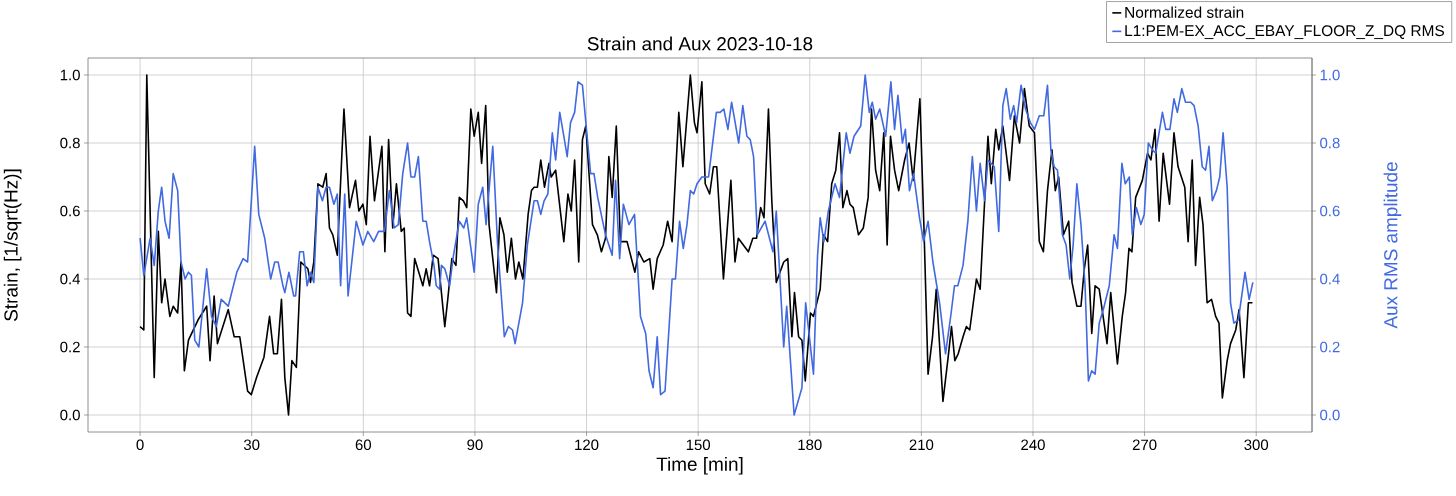 The width and height of the screenshot is (1456, 496). Describe the element at coordinates (251, 445) in the screenshot. I see `x-tick-label: 30` at that location.